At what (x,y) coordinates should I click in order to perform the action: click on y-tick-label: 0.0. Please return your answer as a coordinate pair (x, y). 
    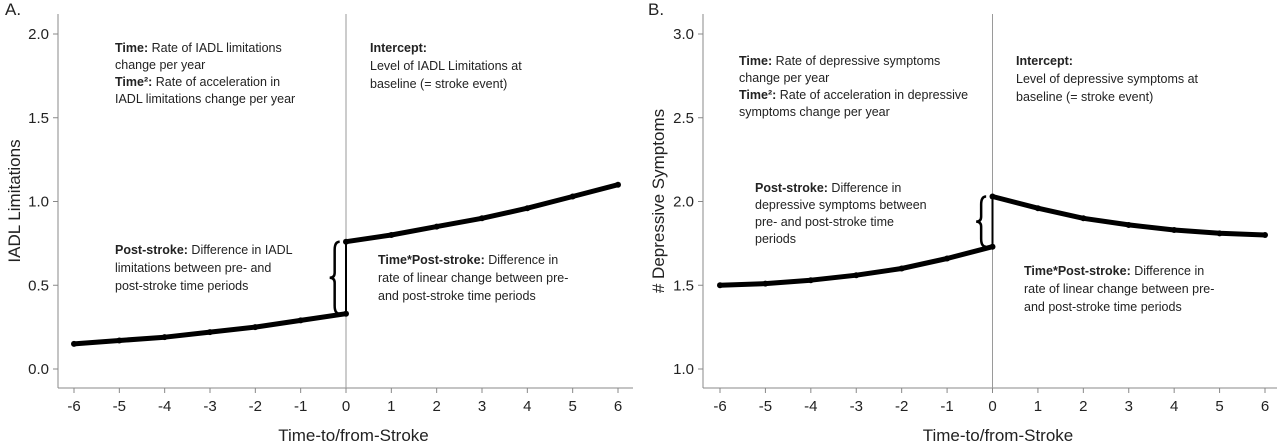
    Looking at the image, I should click on (38, 369).